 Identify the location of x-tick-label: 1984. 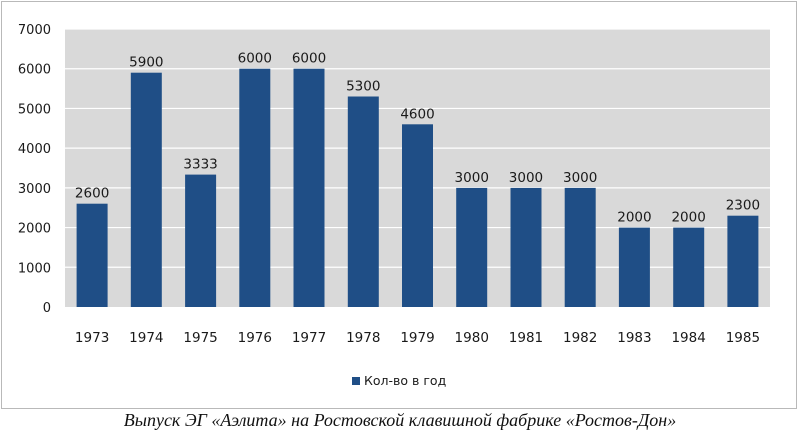
(688, 338).